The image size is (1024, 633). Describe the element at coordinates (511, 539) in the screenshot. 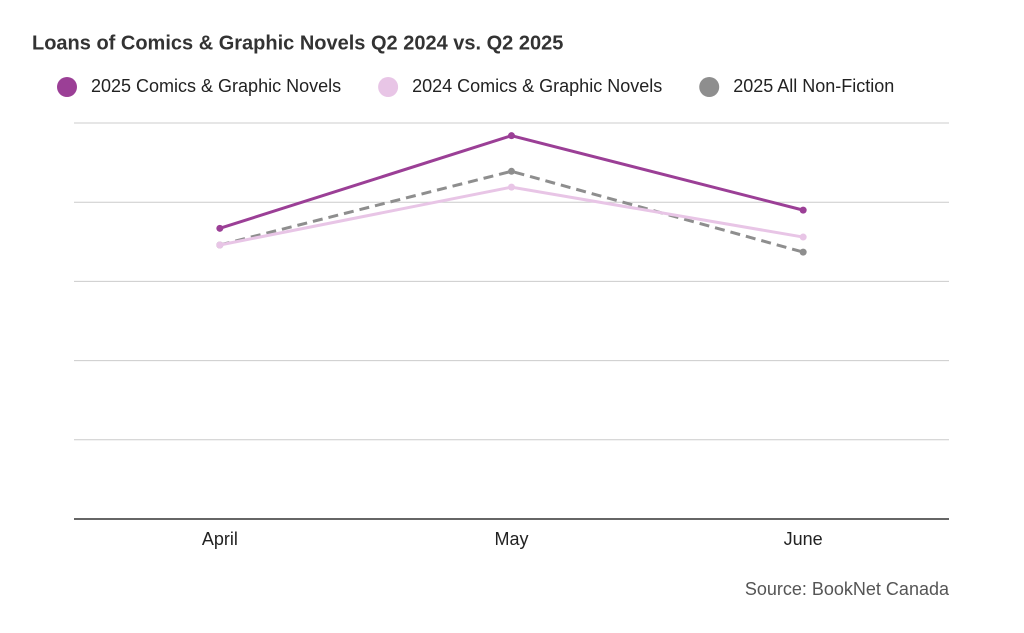

I see `x-tick-label: May` at that location.